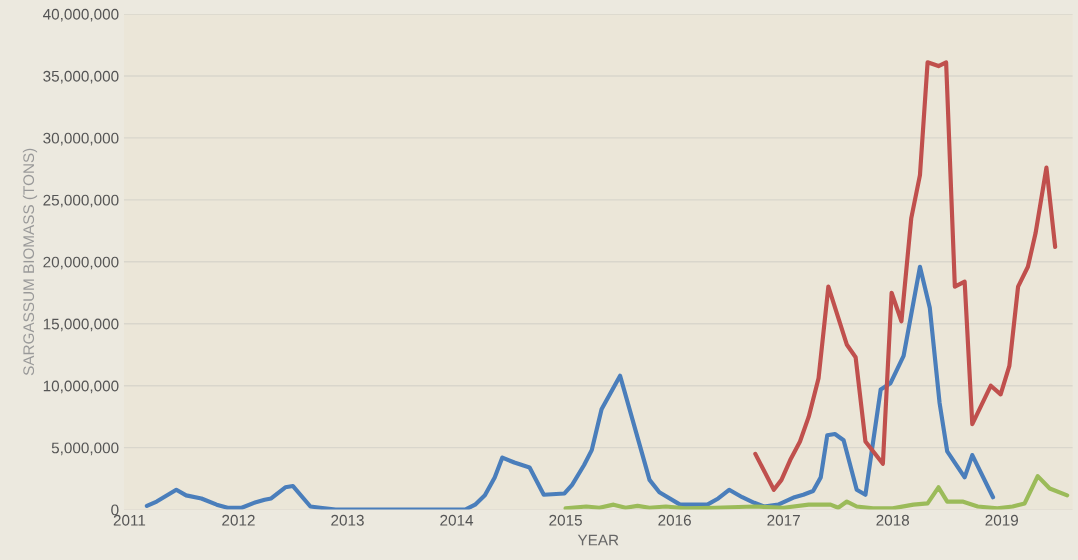 Image resolution: width=1078 pixels, height=560 pixels. What do you see at coordinates (598, 540) in the screenshot?
I see `x-axis-title: YEAR` at bounding box center [598, 540].